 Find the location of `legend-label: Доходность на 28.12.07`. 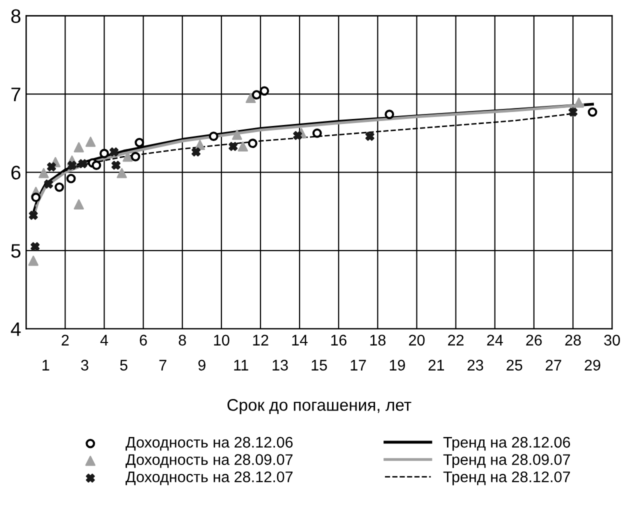

legend-label: Доходность на 28.12.07 is located at coordinates (209, 478).